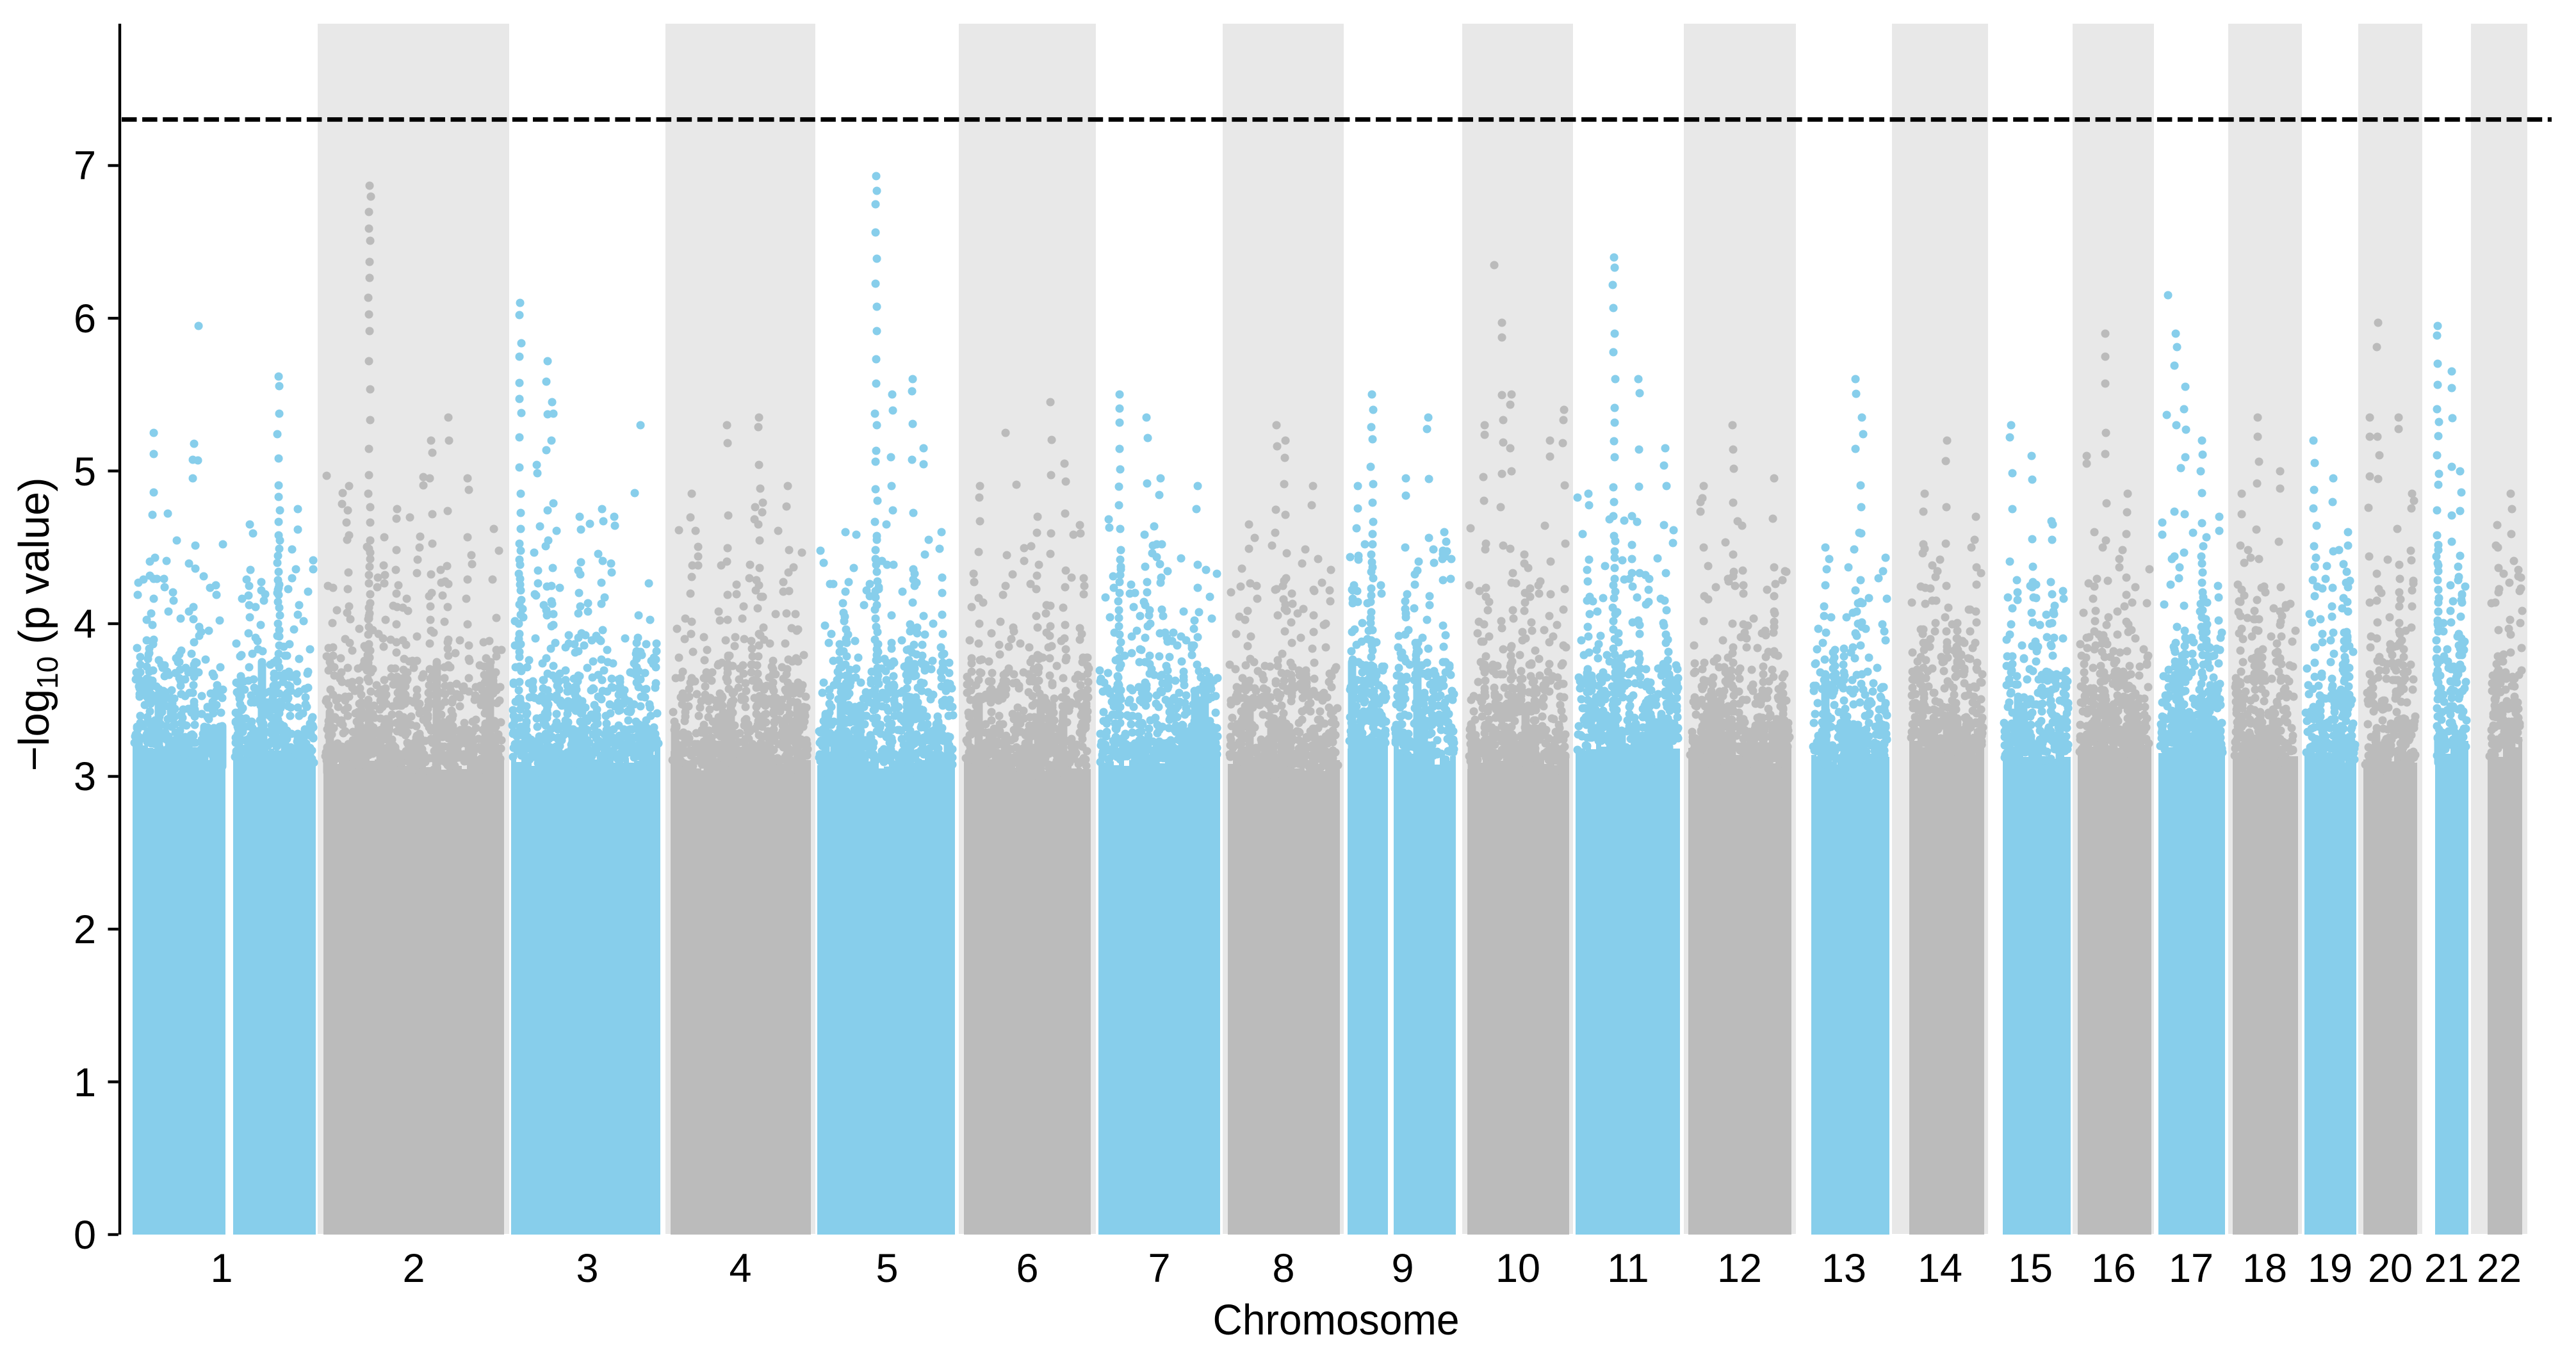  What do you see at coordinates (2330, 1268) in the screenshot?
I see `svg-text: 19` at bounding box center [2330, 1268].